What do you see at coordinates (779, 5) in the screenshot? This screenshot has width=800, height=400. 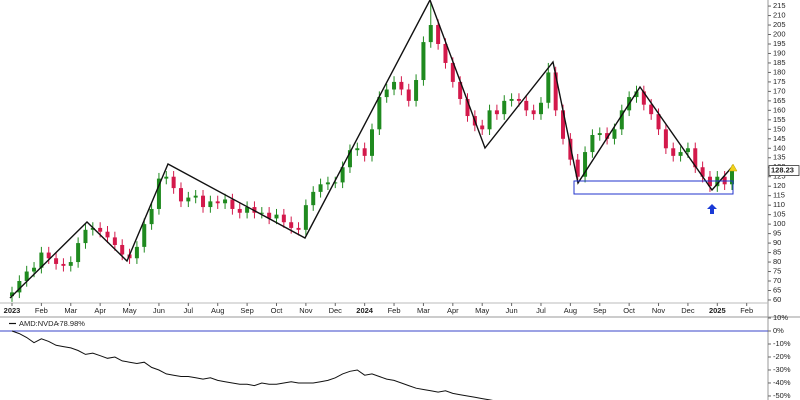 I see `y-tick-label: 215` at bounding box center [779, 5].